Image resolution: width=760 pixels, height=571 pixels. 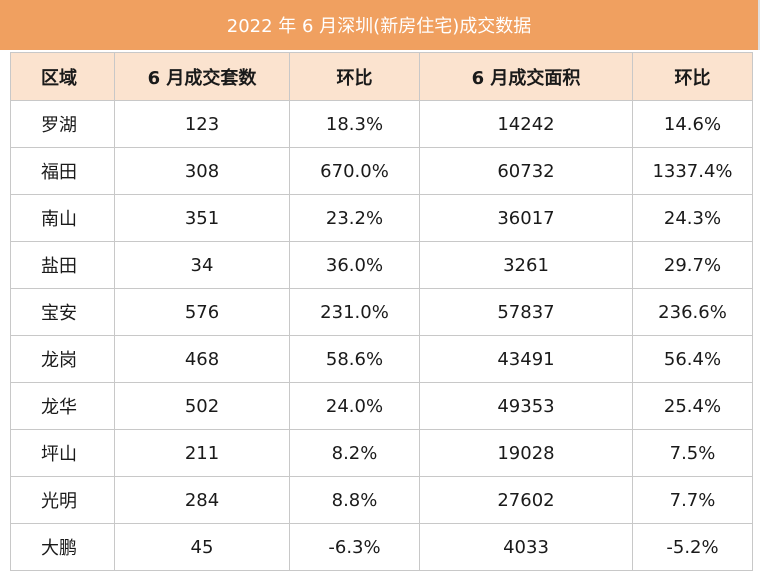 I want to click on cell-units-mom: 58.6%, so click(x=354, y=359).